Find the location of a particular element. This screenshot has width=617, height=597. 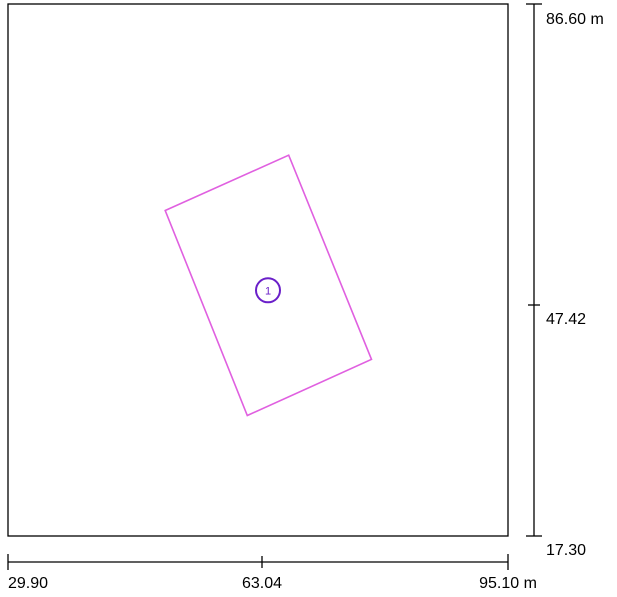

lot-number-label: 1 is located at coordinates (268, 291).